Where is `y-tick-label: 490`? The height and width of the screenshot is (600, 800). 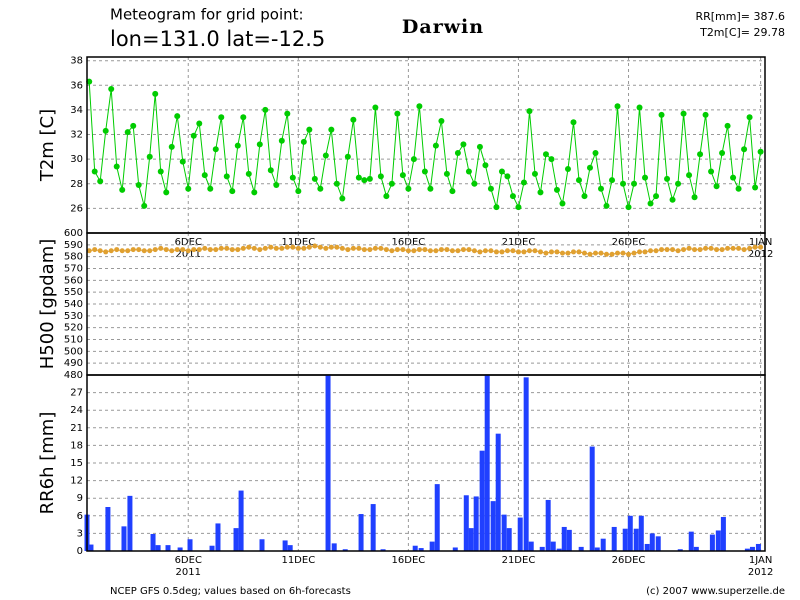 y-tick-label: 490 is located at coordinates (73, 363).